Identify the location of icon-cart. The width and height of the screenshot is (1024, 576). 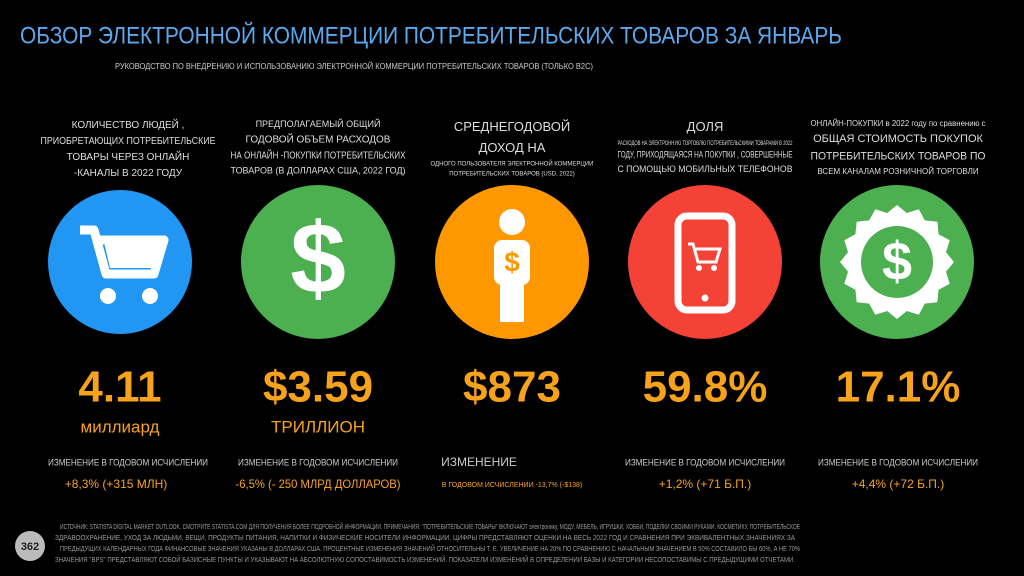
(120, 262).